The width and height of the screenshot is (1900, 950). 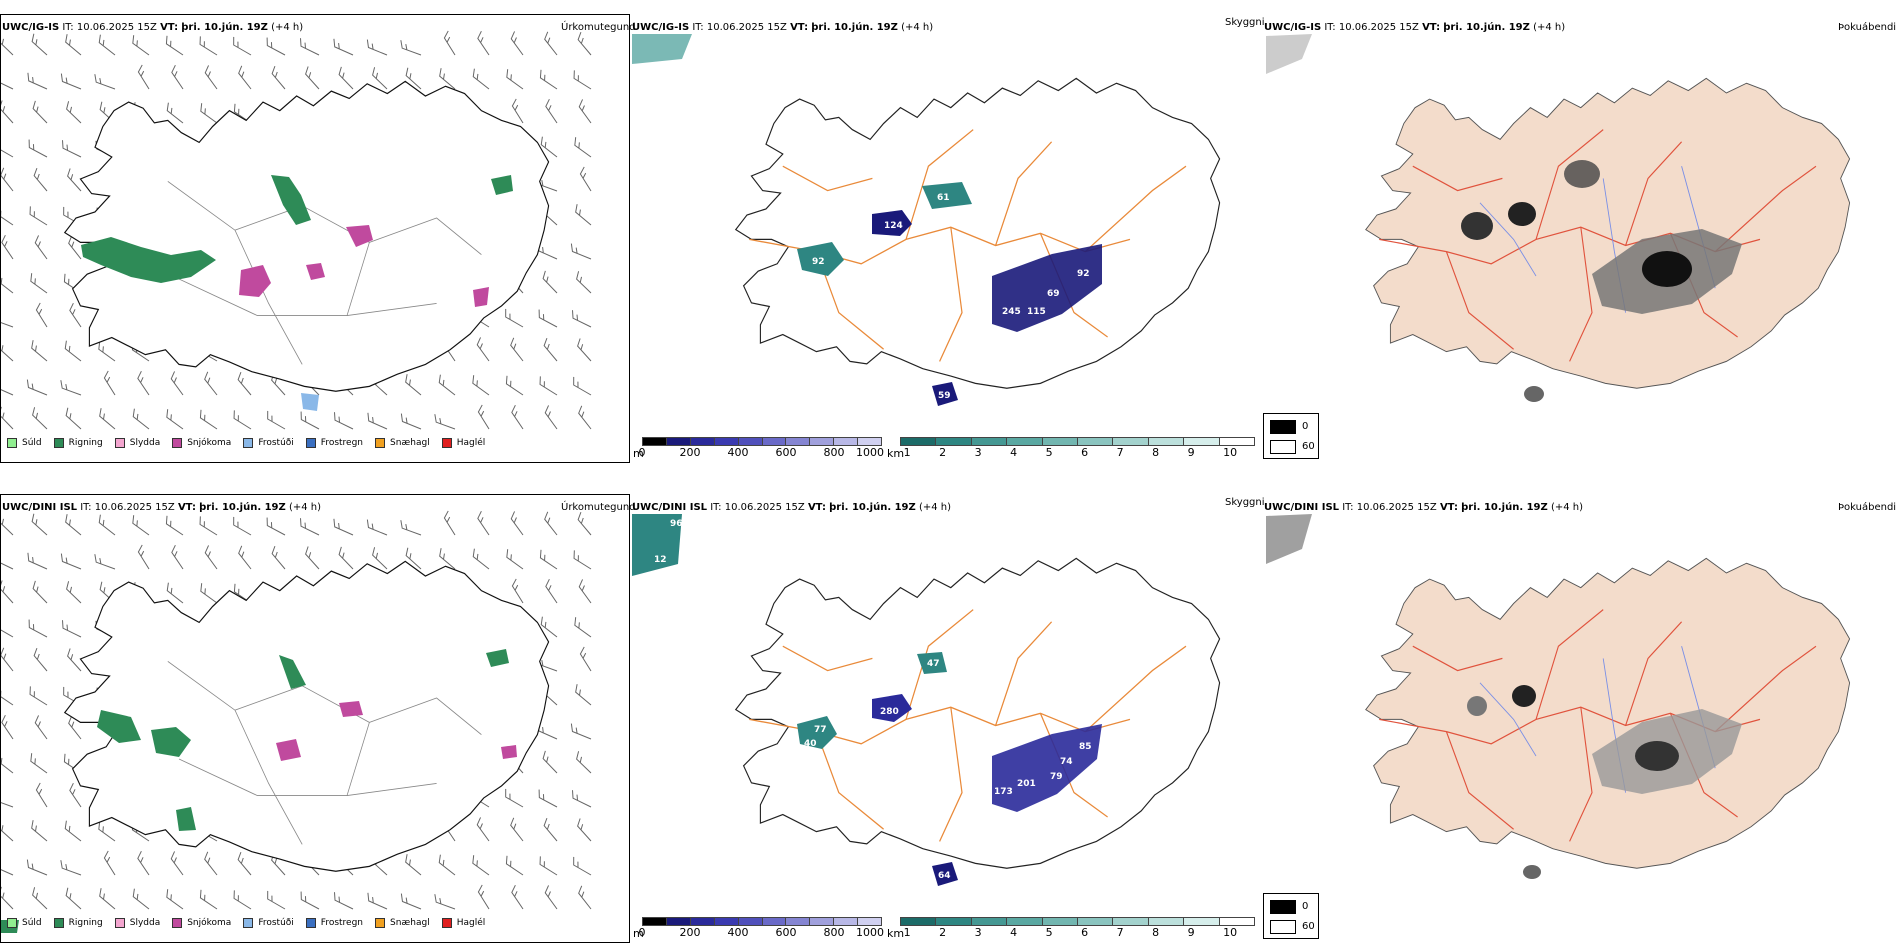 What do you see at coordinates (598, 507) in the screenshot?
I see `precip-title: Úrkomutegund` at bounding box center [598, 507].